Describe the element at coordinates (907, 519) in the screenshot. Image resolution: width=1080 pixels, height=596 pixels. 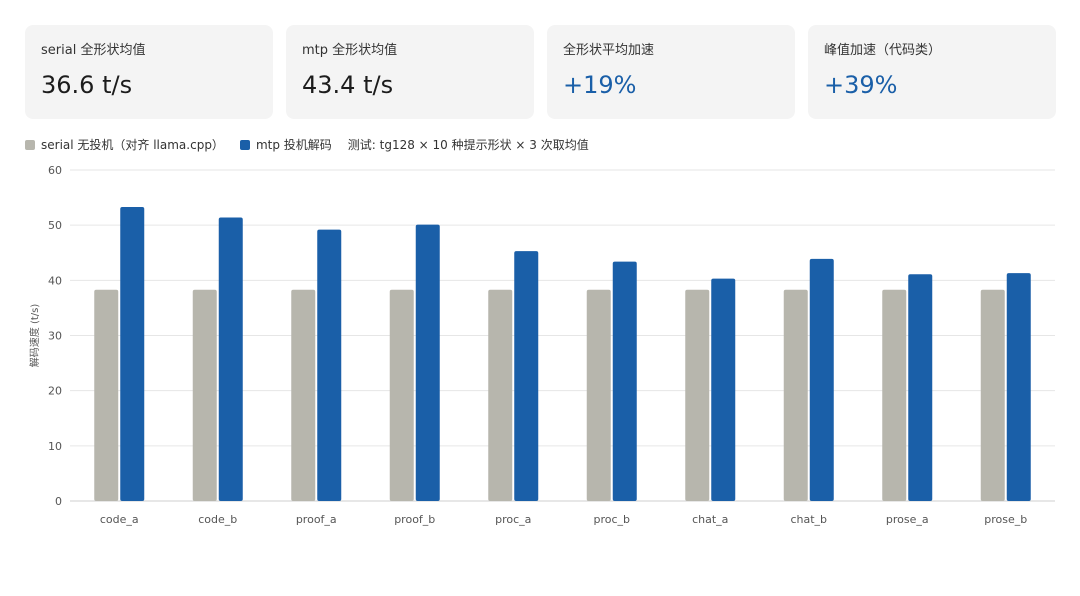
I see `x-tick-label: prose_a` at that location.